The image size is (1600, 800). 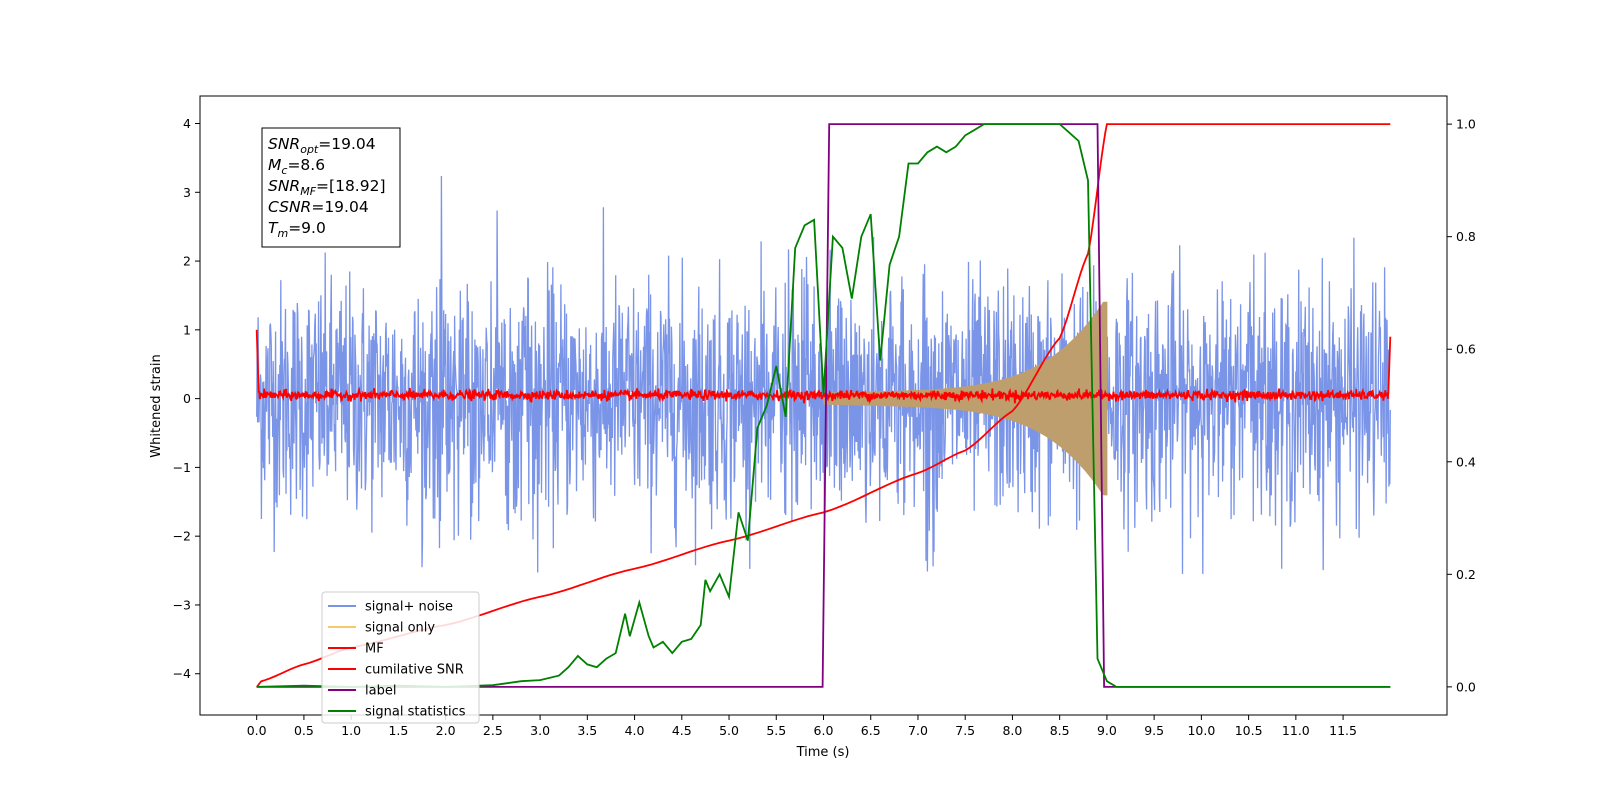 I want to click on y-tick-label: 1, so click(x=187, y=329).